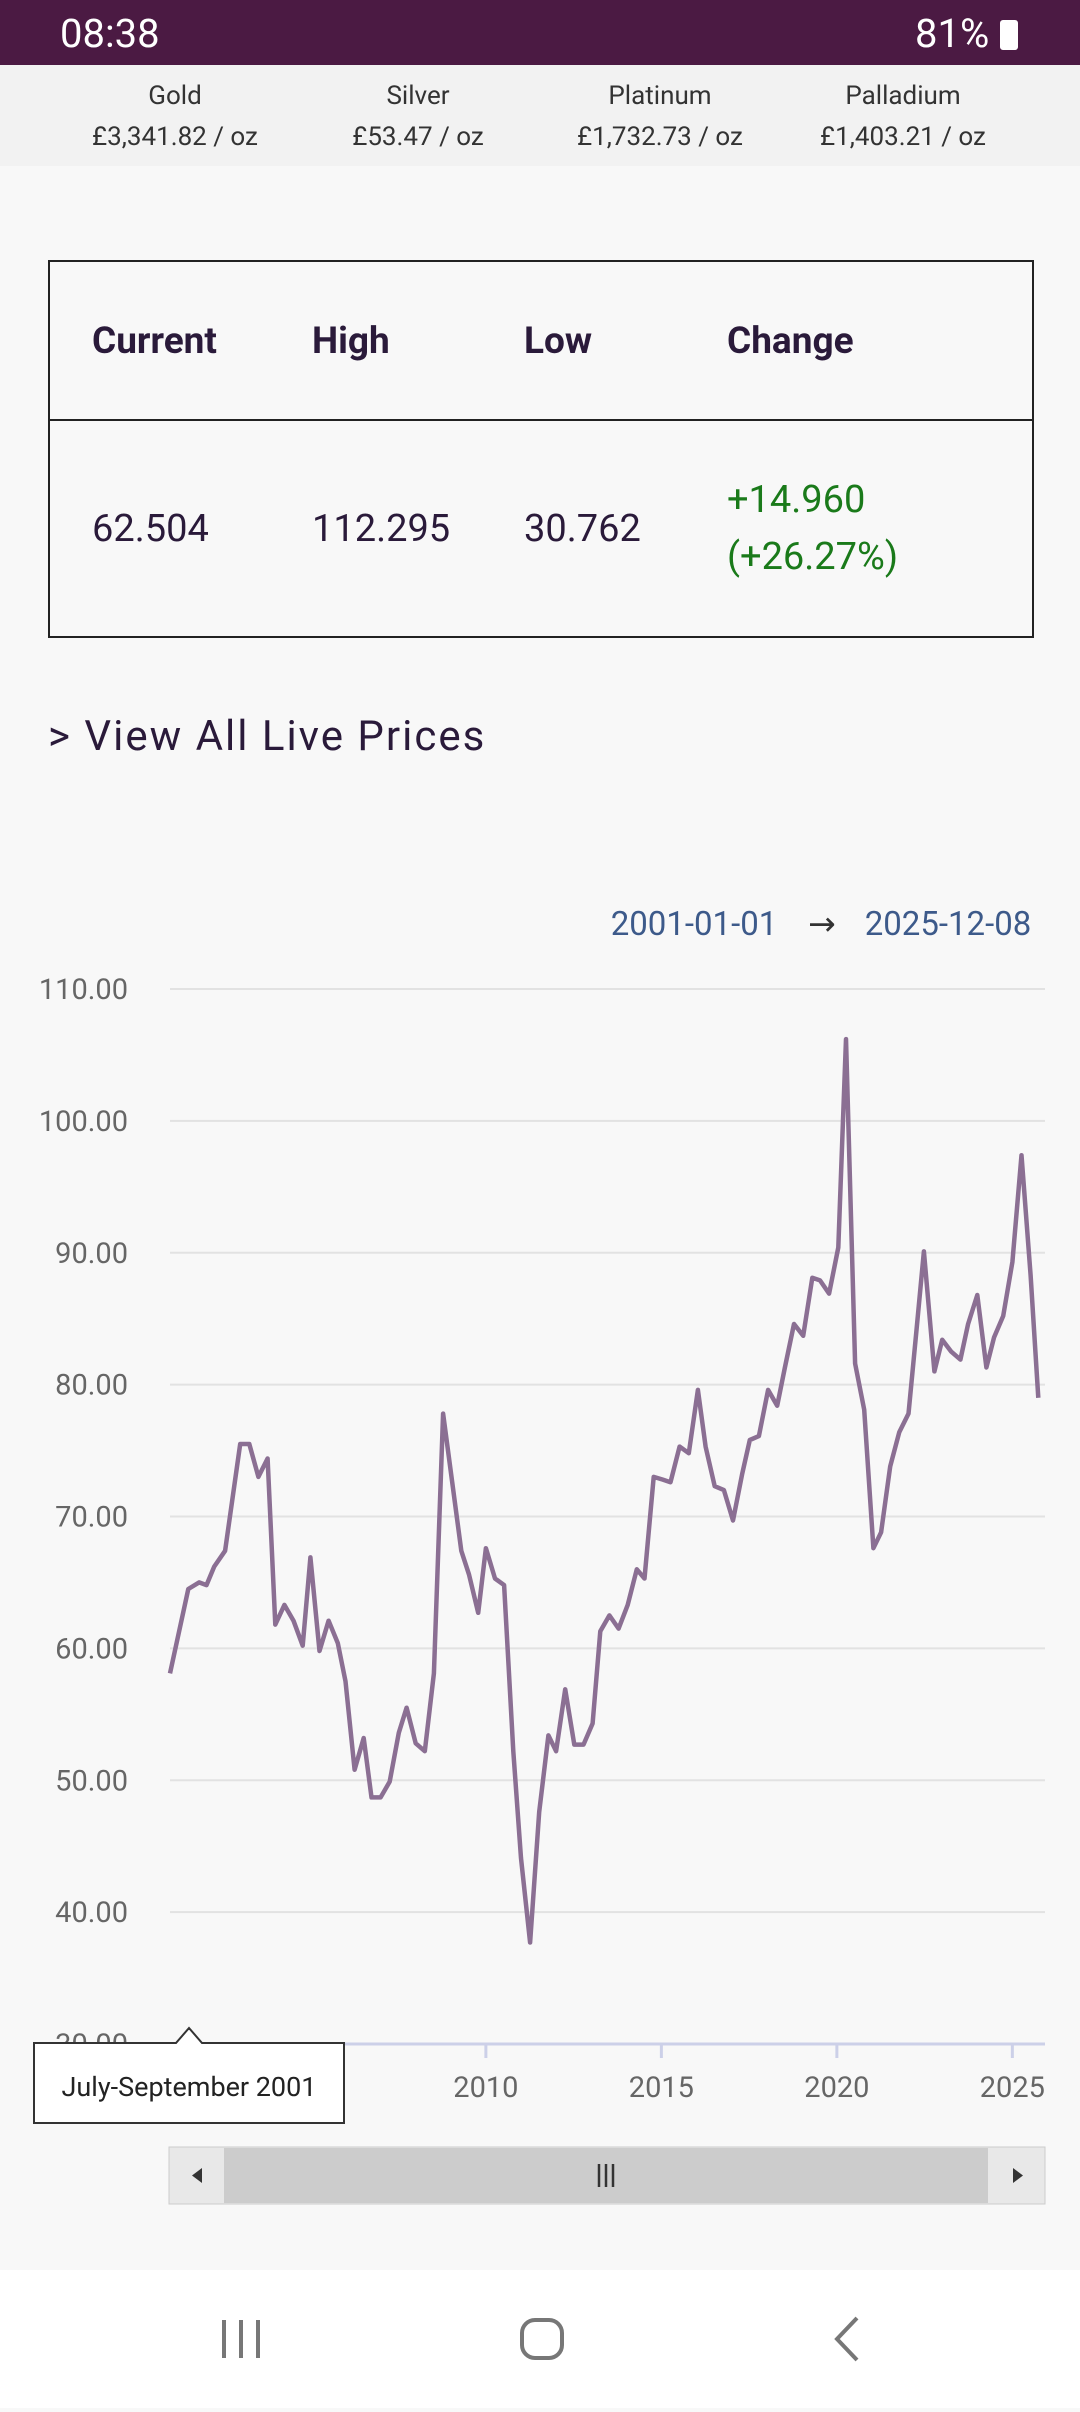 The width and height of the screenshot is (1080, 2412). What do you see at coordinates (154, 341) in the screenshot?
I see `table-header: Current` at bounding box center [154, 341].